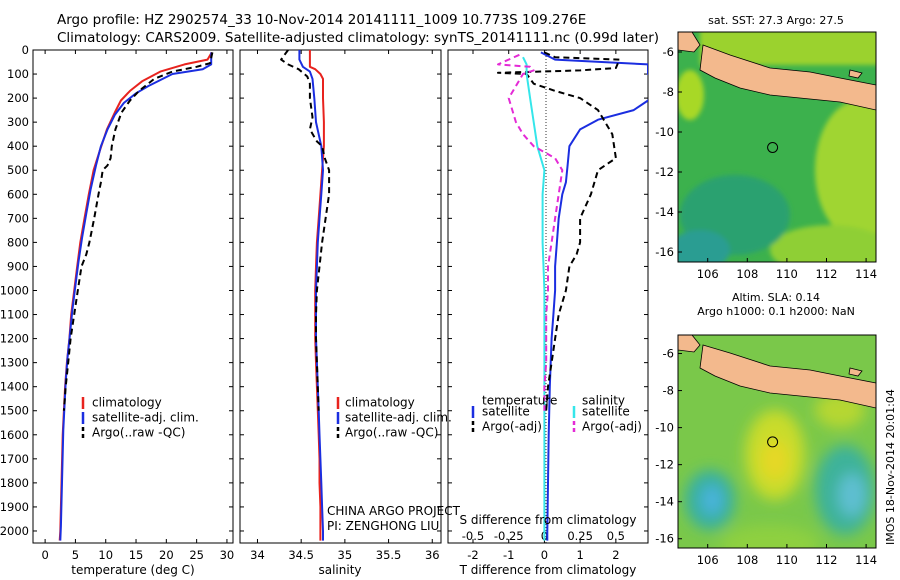 This screenshot has width=900, height=580. I want to click on depth-tick-label: 1300, so click(14, 363).